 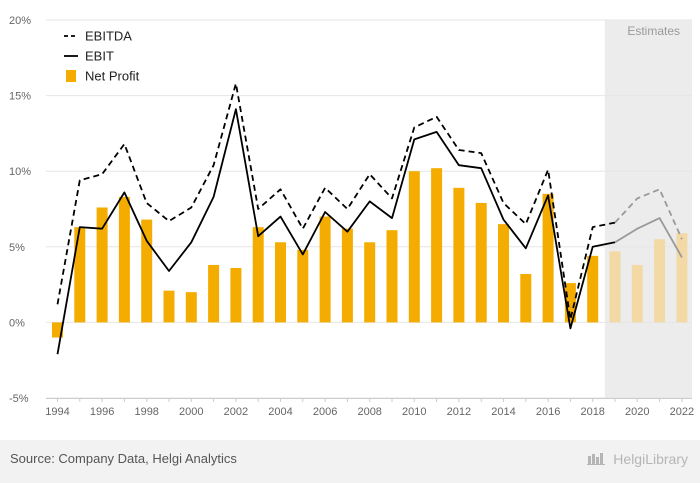 I want to click on y-tick-label: -5%, so click(x=19, y=399).